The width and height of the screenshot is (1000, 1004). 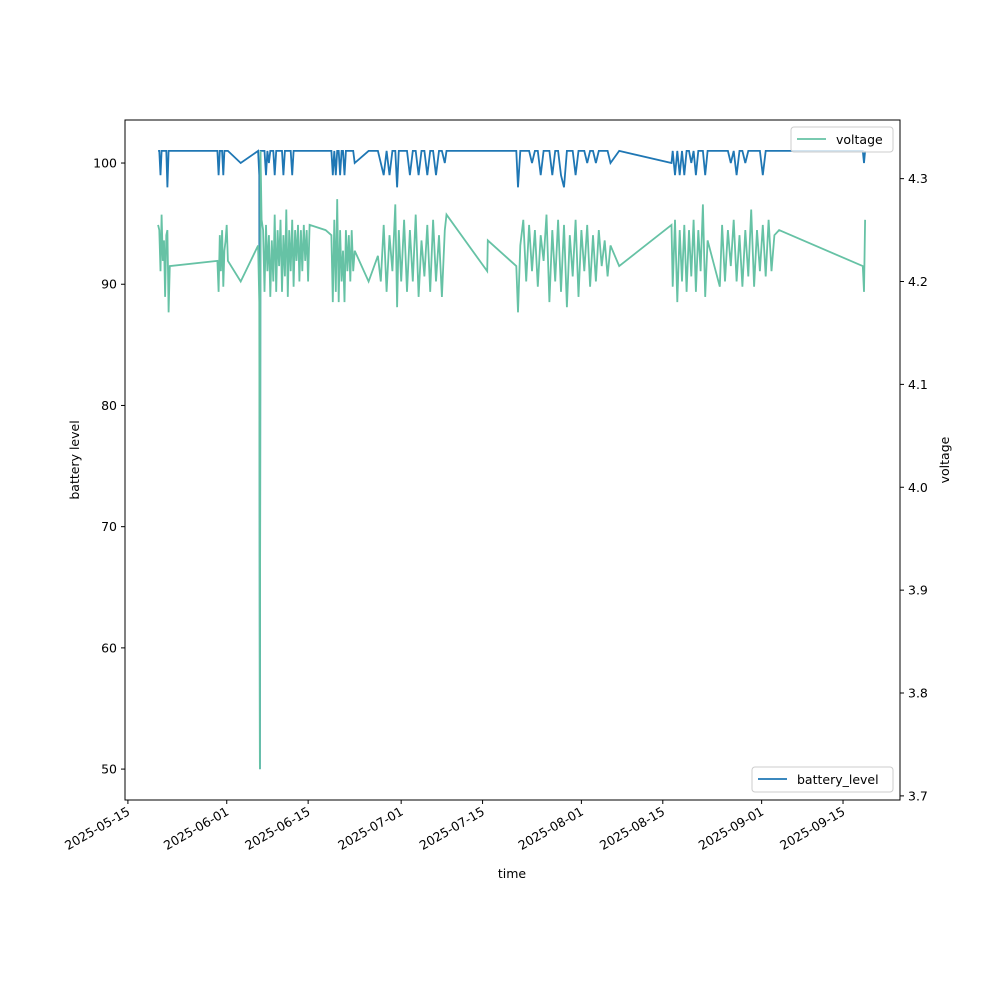 I want to click on y-tick-label-right: 3.8, so click(x=918, y=693).